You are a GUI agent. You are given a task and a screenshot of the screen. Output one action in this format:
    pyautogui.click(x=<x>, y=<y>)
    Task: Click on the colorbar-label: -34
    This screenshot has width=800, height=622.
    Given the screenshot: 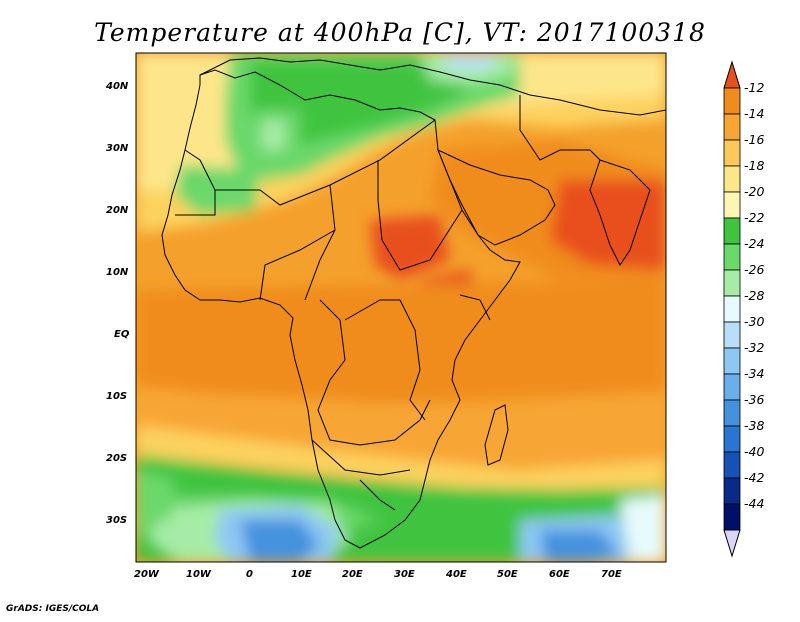 What is the action you would take?
    pyautogui.click(x=754, y=373)
    